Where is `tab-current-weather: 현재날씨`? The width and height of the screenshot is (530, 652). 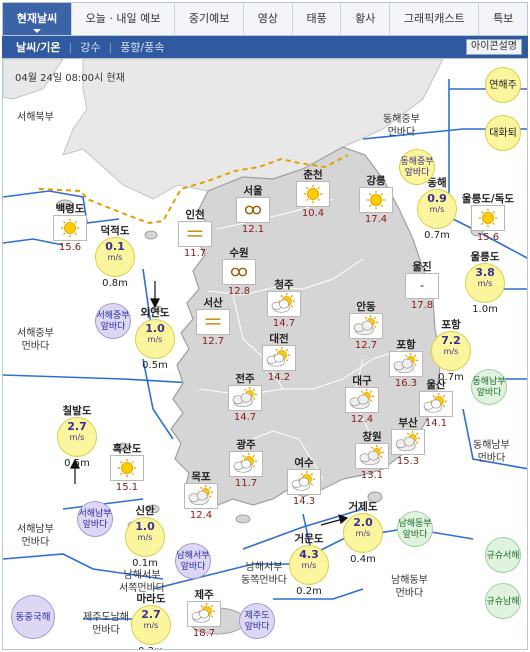 tab-current-weather: 현재날씨 is located at coordinates (37, 19).